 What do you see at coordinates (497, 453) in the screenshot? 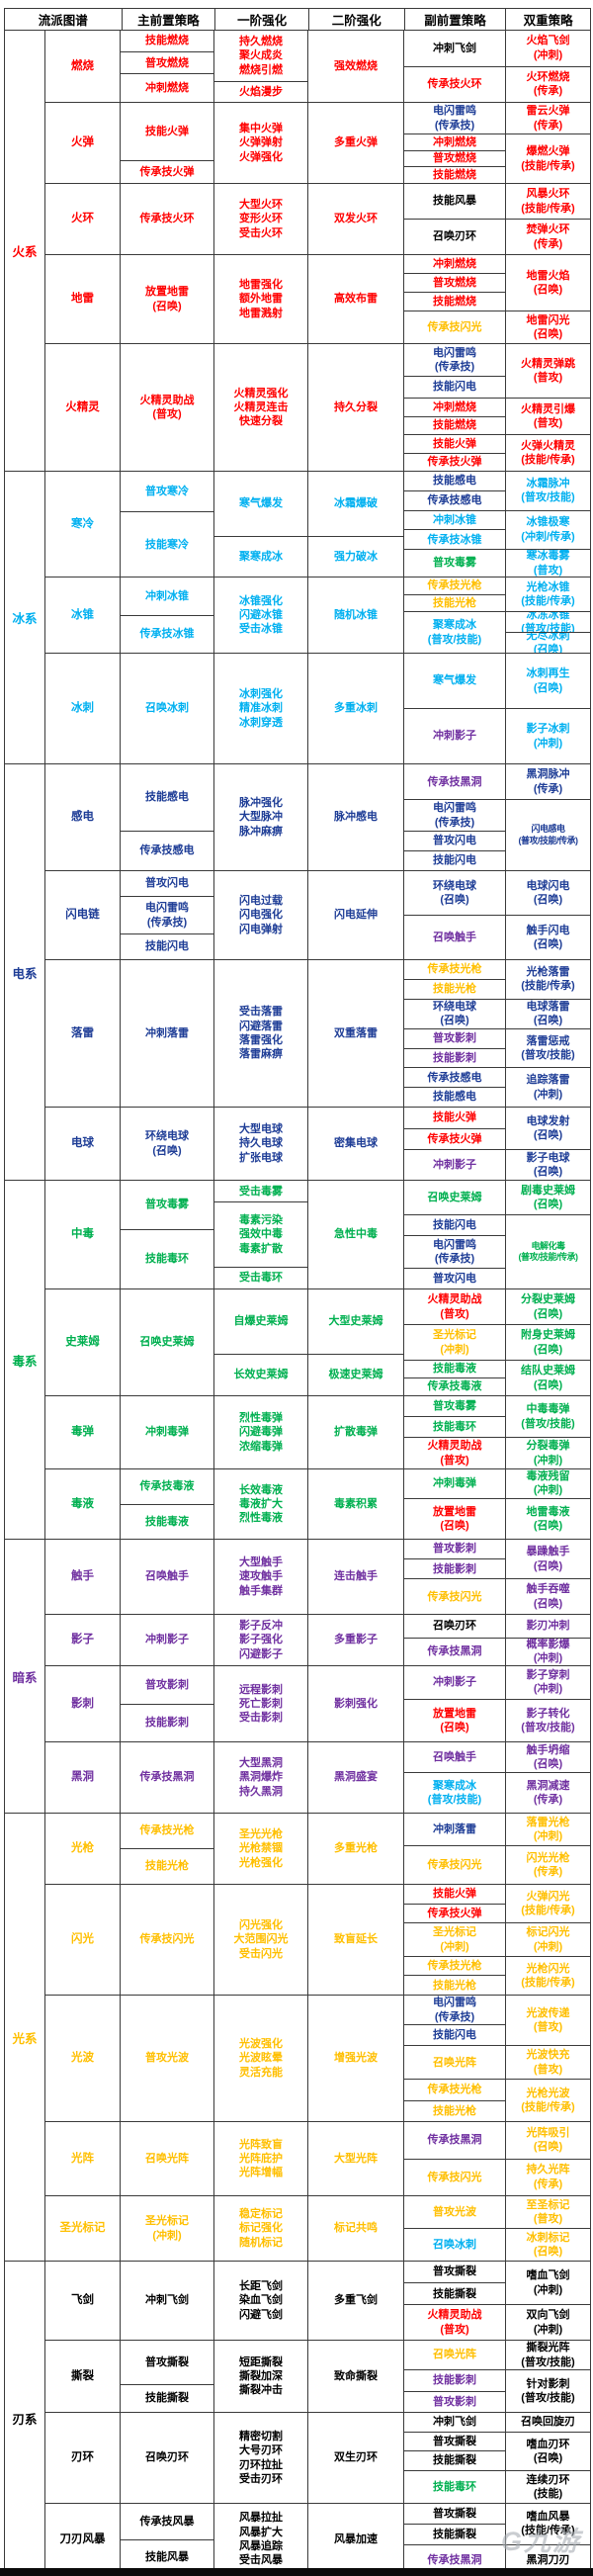
I see `combo-pair-row: 技能火弹 传承技火弹 火弹火精灵 (技能/传承)` at bounding box center [497, 453].